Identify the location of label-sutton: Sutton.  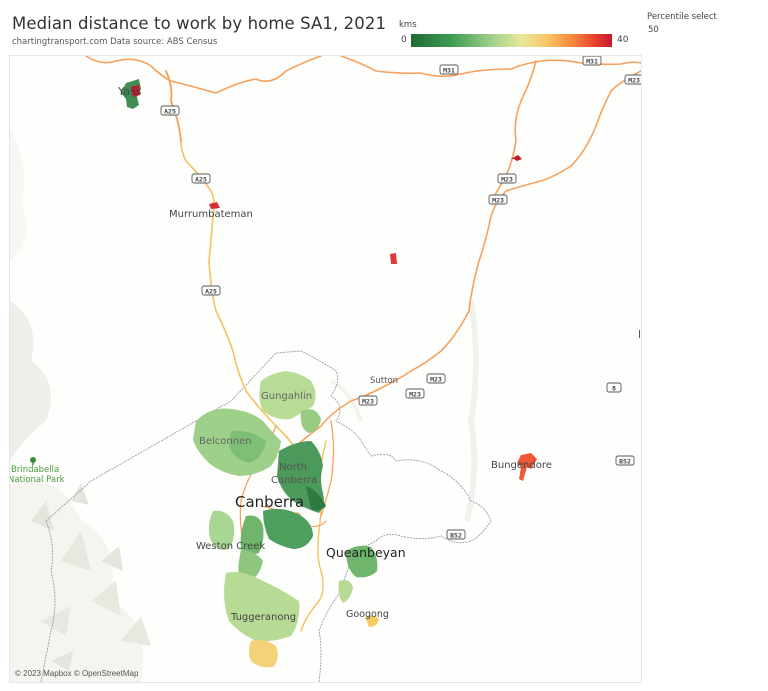
(384, 381).